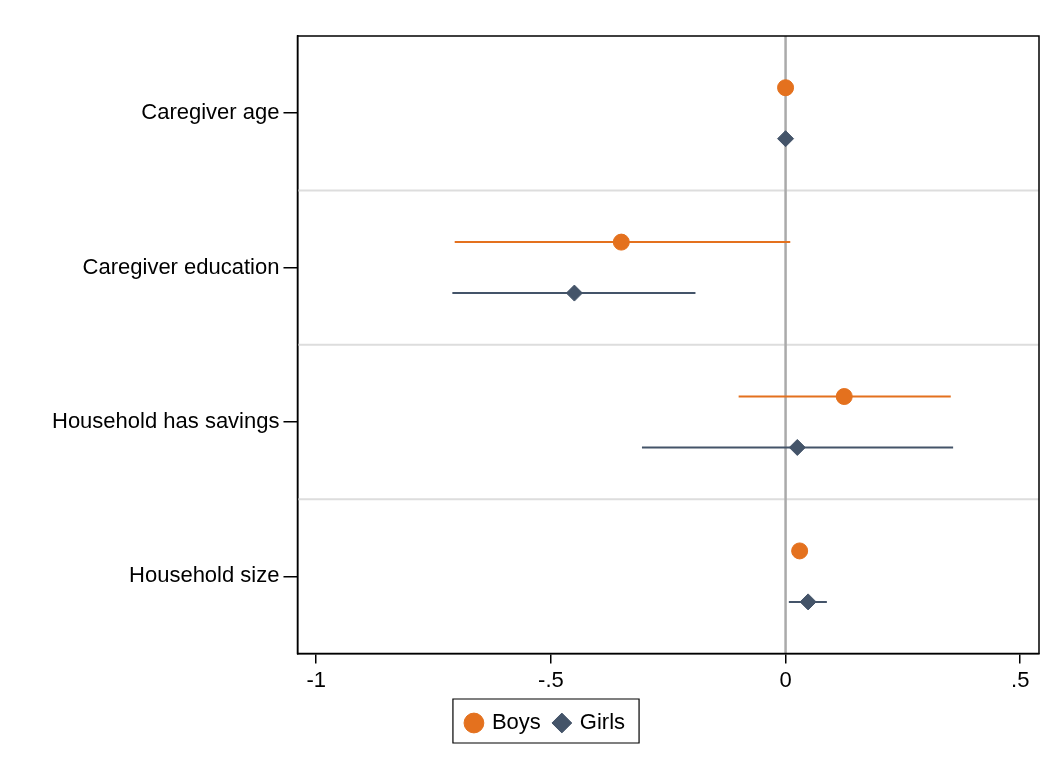 The image size is (1056, 772). I want to click on x-tick-label: -.5, so click(551, 679).